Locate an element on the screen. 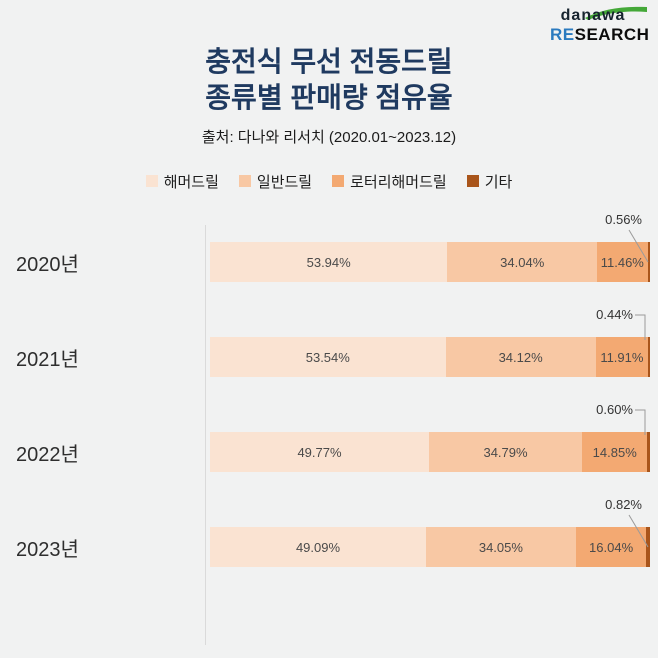 This screenshot has height=658, width=658. stacked-bar: 49.09% 34.05% 16.04% 0.82% is located at coordinates (430, 532).